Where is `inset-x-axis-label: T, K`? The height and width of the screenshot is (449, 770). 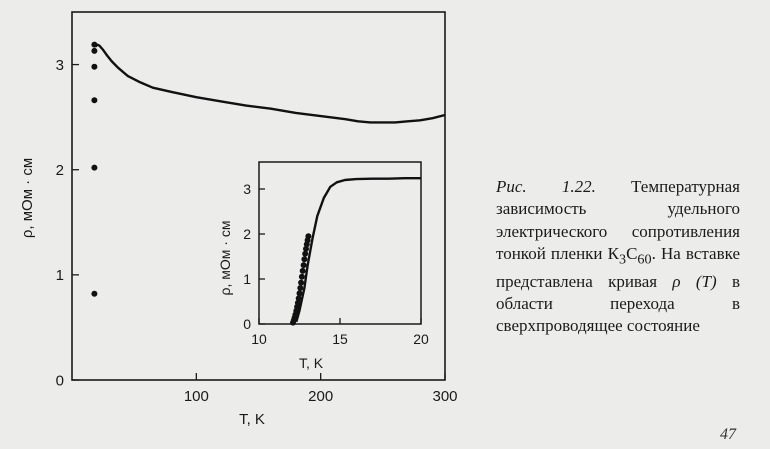
inset-x-axis-label: T, K is located at coordinates (311, 363).